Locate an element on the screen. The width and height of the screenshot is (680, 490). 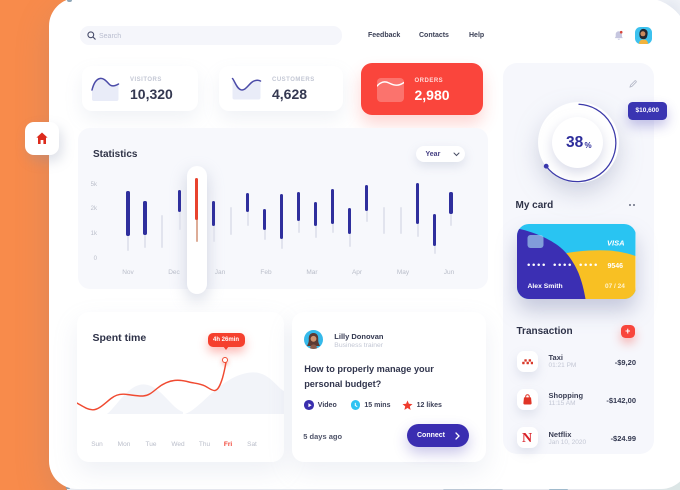
svg-text: Alex Smith is located at coordinates (545, 286).